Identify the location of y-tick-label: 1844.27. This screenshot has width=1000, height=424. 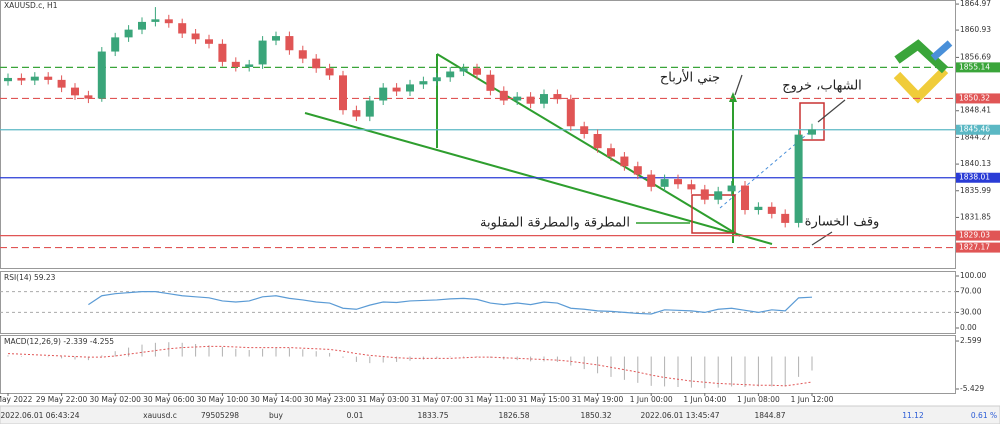
(975, 136).